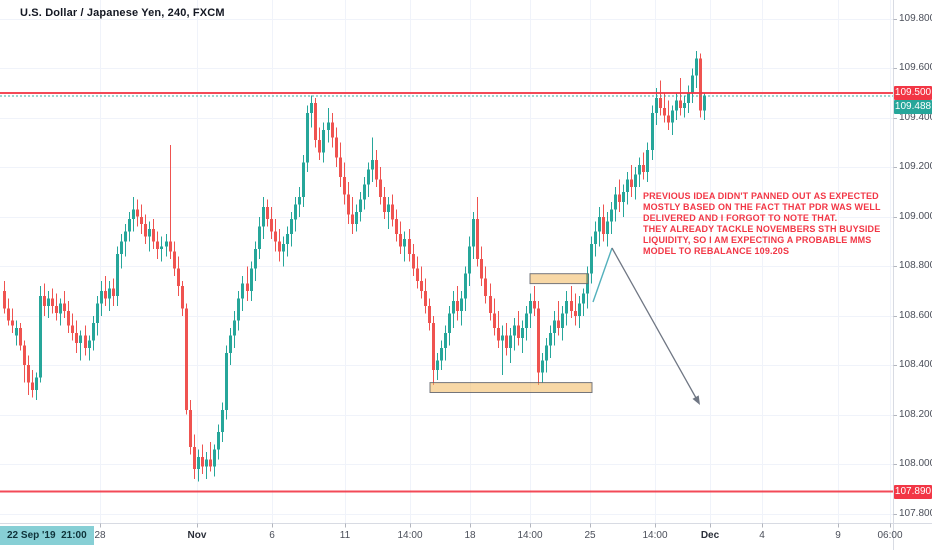  What do you see at coordinates (915, 216) in the screenshot?
I see `price-tick-label: 109.000` at bounding box center [915, 216].